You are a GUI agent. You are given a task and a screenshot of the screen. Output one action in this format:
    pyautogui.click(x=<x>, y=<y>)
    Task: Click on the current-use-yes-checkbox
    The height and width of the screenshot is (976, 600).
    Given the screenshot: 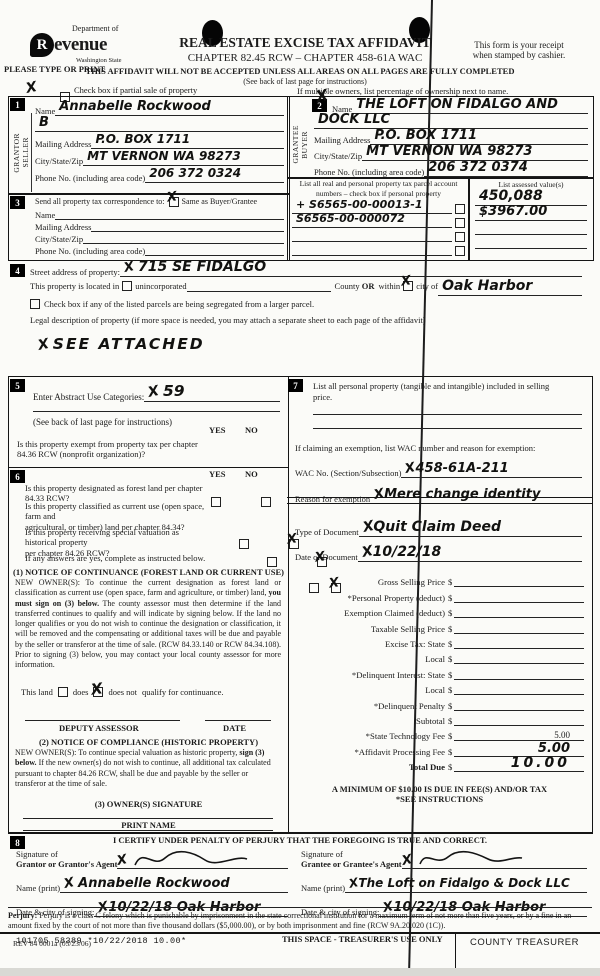 What is the action you would take?
    pyautogui.click(x=272, y=562)
    